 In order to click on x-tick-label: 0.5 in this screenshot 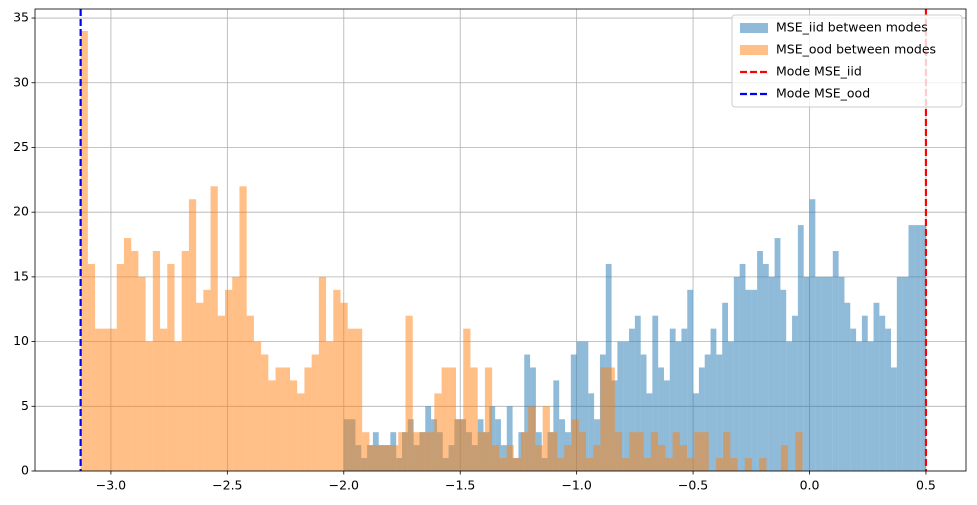, I will do `click(926, 485)`.